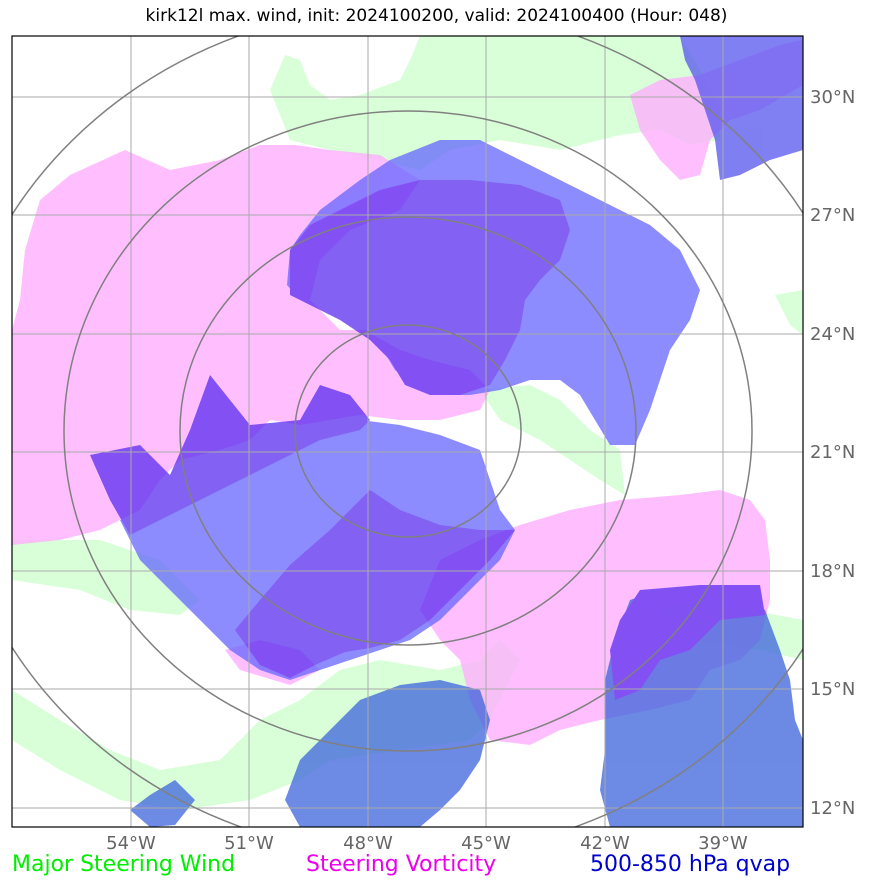 Image resolution: width=873 pixels, height=891 pixels. What do you see at coordinates (249, 843) in the screenshot?
I see `lon-label-51: 51°W` at bounding box center [249, 843].